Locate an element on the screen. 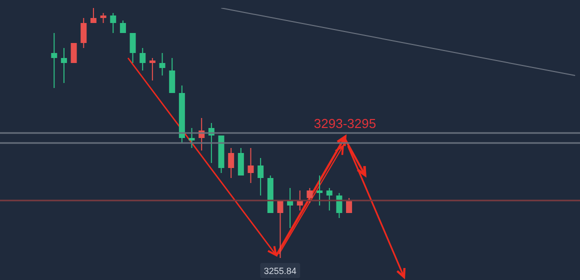 Image resolution: width=580 pixels, height=280 pixels. annotation: 3255.84 is located at coordinates (280, 271).